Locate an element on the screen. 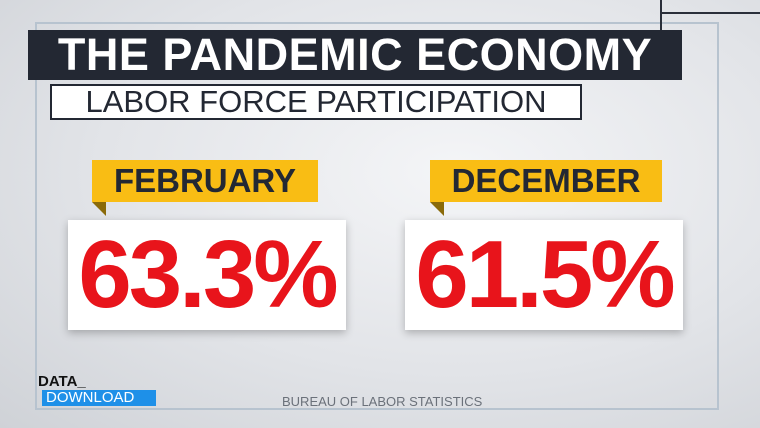  logo-text: DOWNLOAD is located at coordinates (99, 398).